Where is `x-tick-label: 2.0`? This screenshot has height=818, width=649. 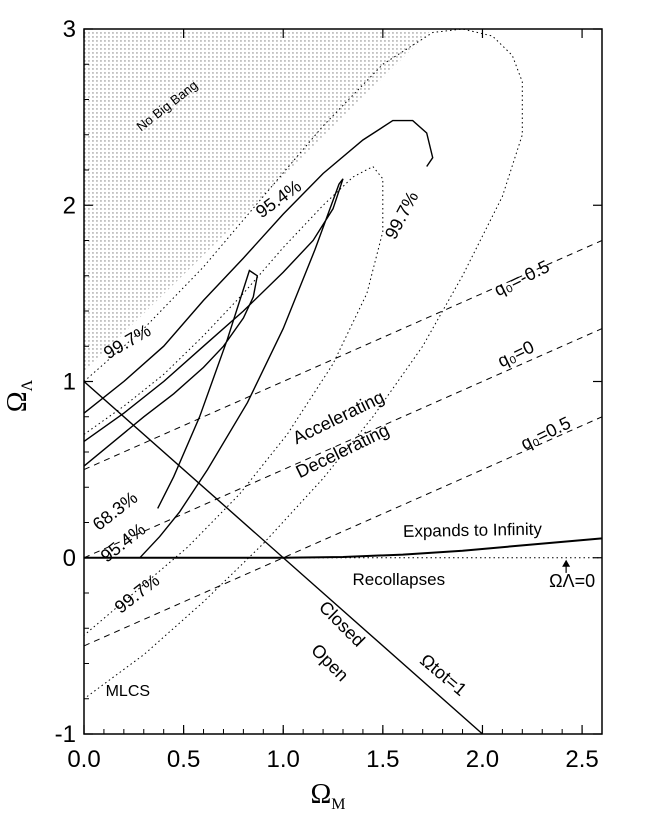
x-tick-label: 2.0 is located at coordinates (482, 759).